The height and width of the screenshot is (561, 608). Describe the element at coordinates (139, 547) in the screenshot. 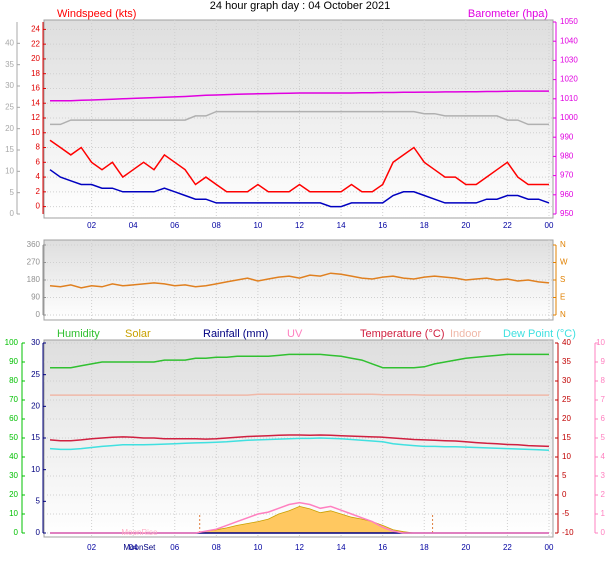

I see `annotation: MoonSet` at that location.